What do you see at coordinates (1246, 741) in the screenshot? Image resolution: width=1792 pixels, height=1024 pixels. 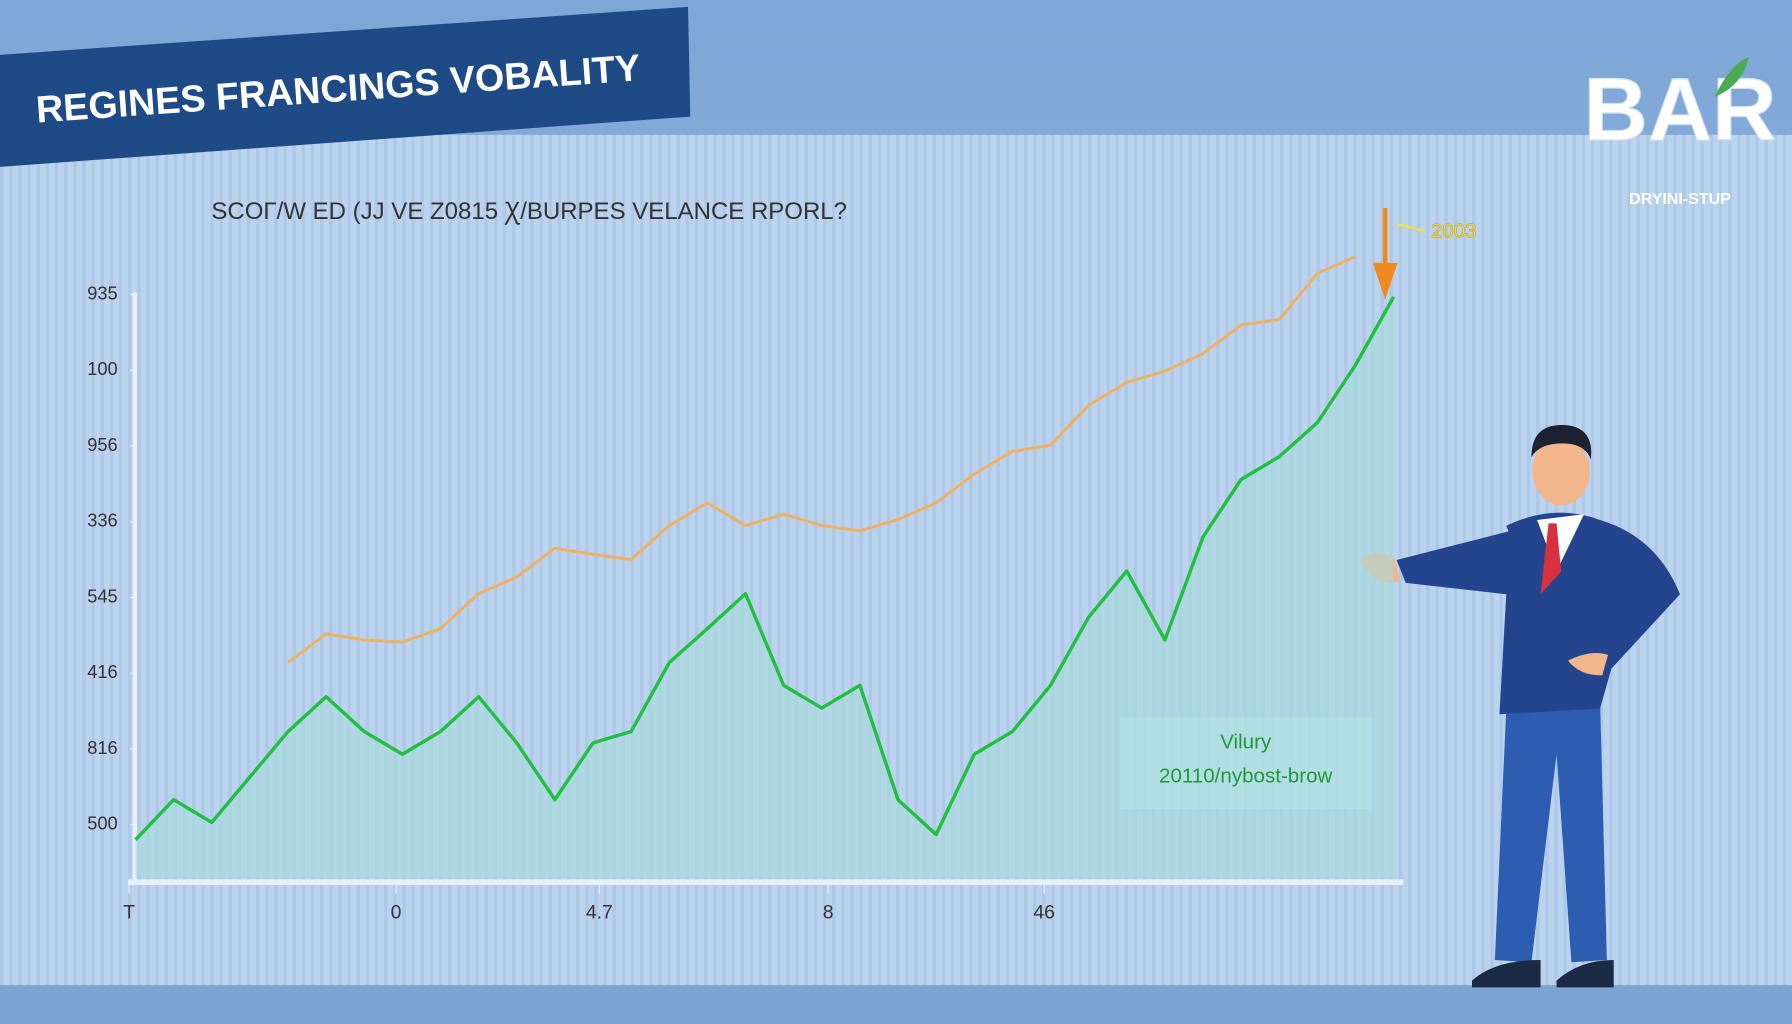 I see `legend-text: Vilury` at bounding box center [1246, 741].